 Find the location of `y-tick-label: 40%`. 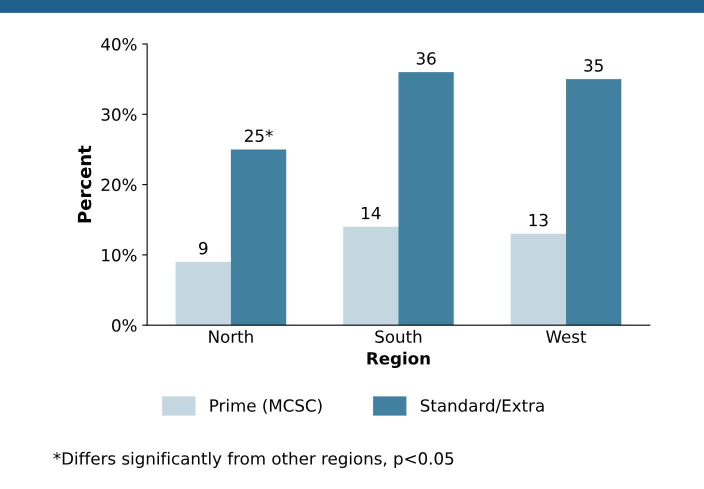

y-tick-label: 40% is located at coordinates (118, 44).